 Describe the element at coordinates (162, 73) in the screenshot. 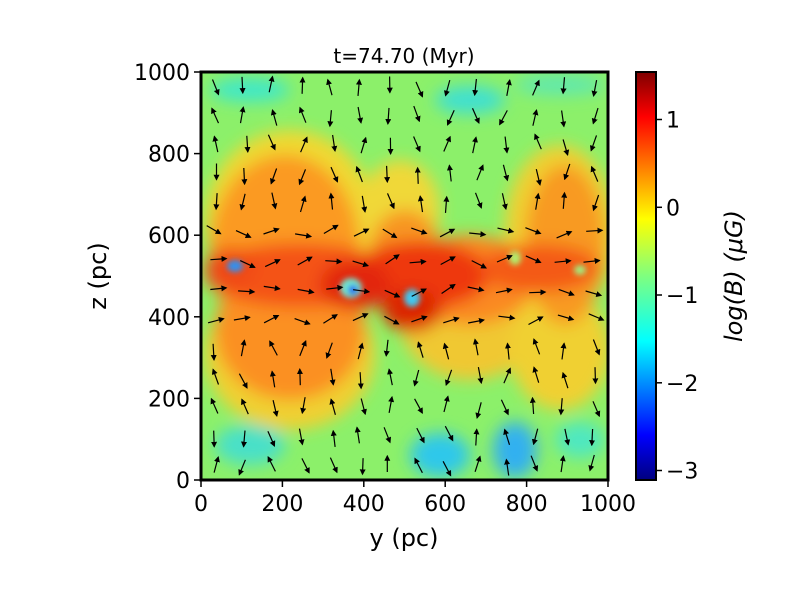

I see `y-tick-label: 1000` at that location.